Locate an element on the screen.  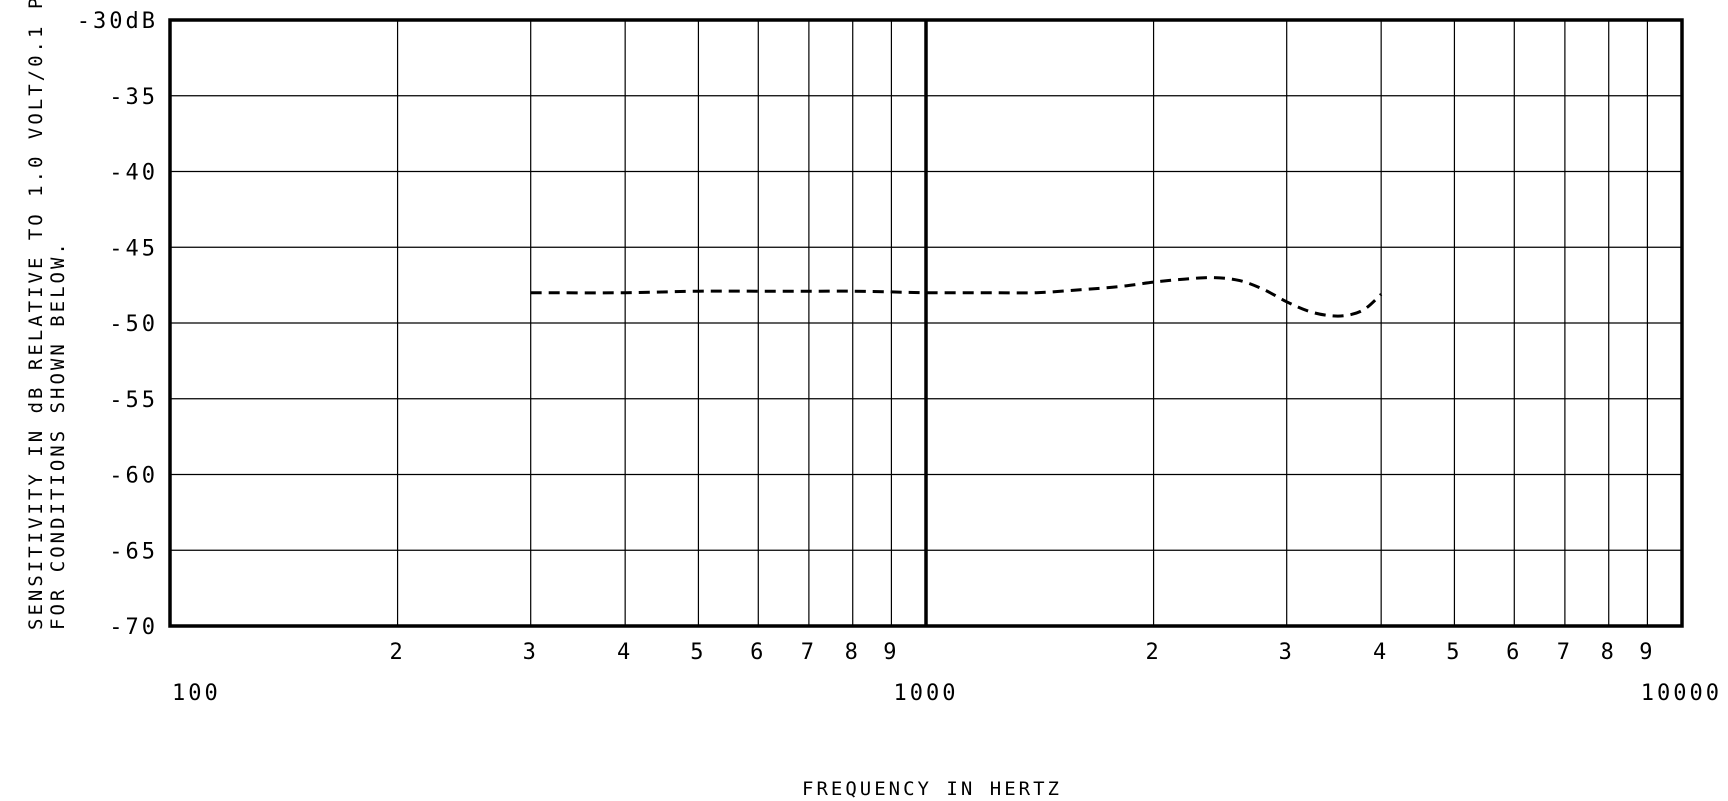
series-line is located at coordinates (956, 297).